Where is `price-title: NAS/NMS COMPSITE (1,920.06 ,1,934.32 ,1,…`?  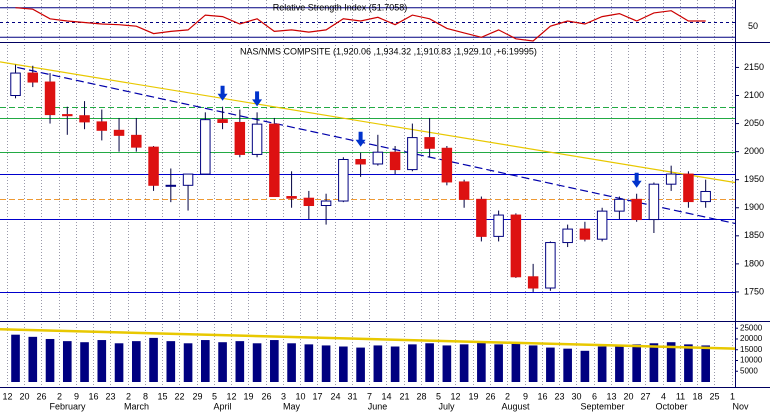
price-title: NAS/NMS COMPSITE (1,920.06 ,1,934.32 ,1,… is located at coordinates (388, 51).